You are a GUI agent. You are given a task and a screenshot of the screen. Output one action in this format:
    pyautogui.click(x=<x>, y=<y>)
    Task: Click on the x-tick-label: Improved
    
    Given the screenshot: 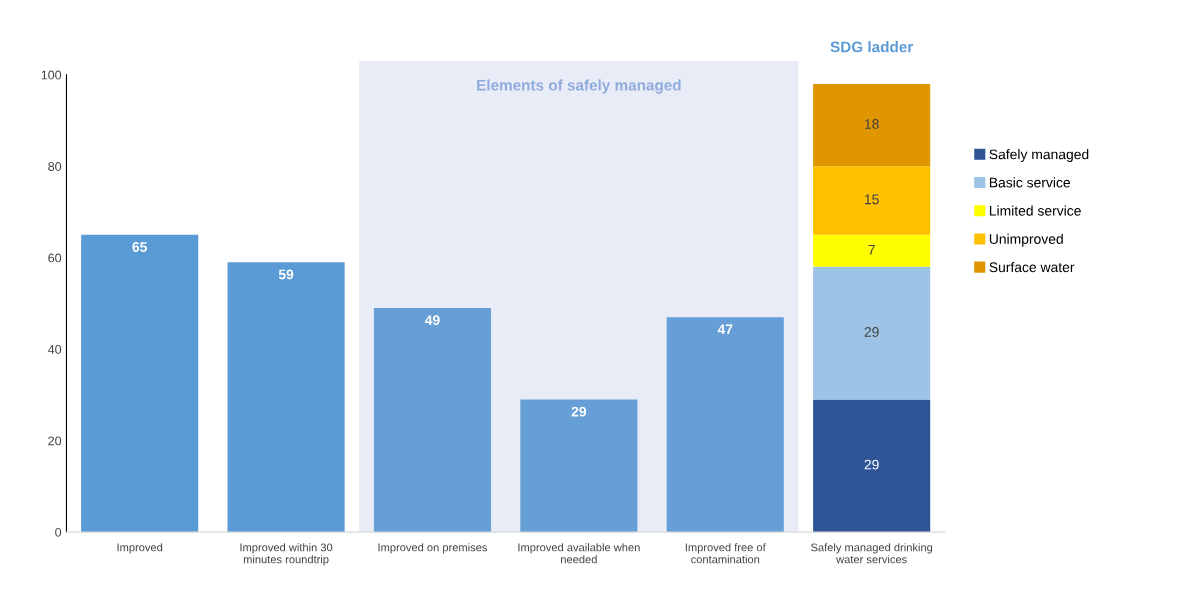 What is the action you would take?
    pyautogui.click(x=140, y=548)
    